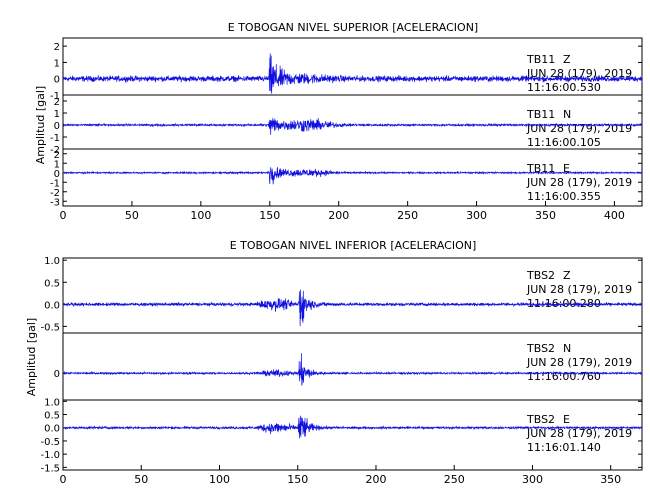 This screenshot has height=500, width=650. I want to click on time-label: 11:16:00.355, so click(564, 196).